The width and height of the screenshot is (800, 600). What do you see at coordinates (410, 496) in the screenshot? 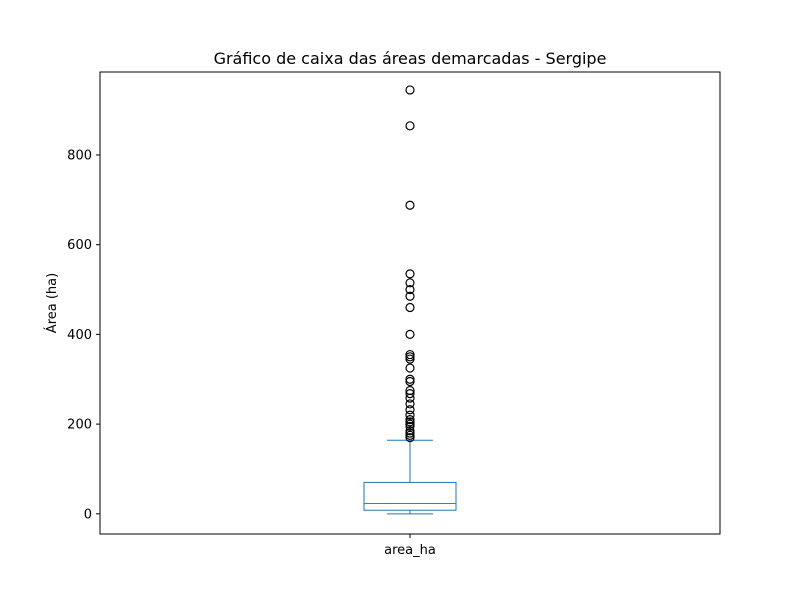
I see `box-iqr` at bounding box center [410, 496].